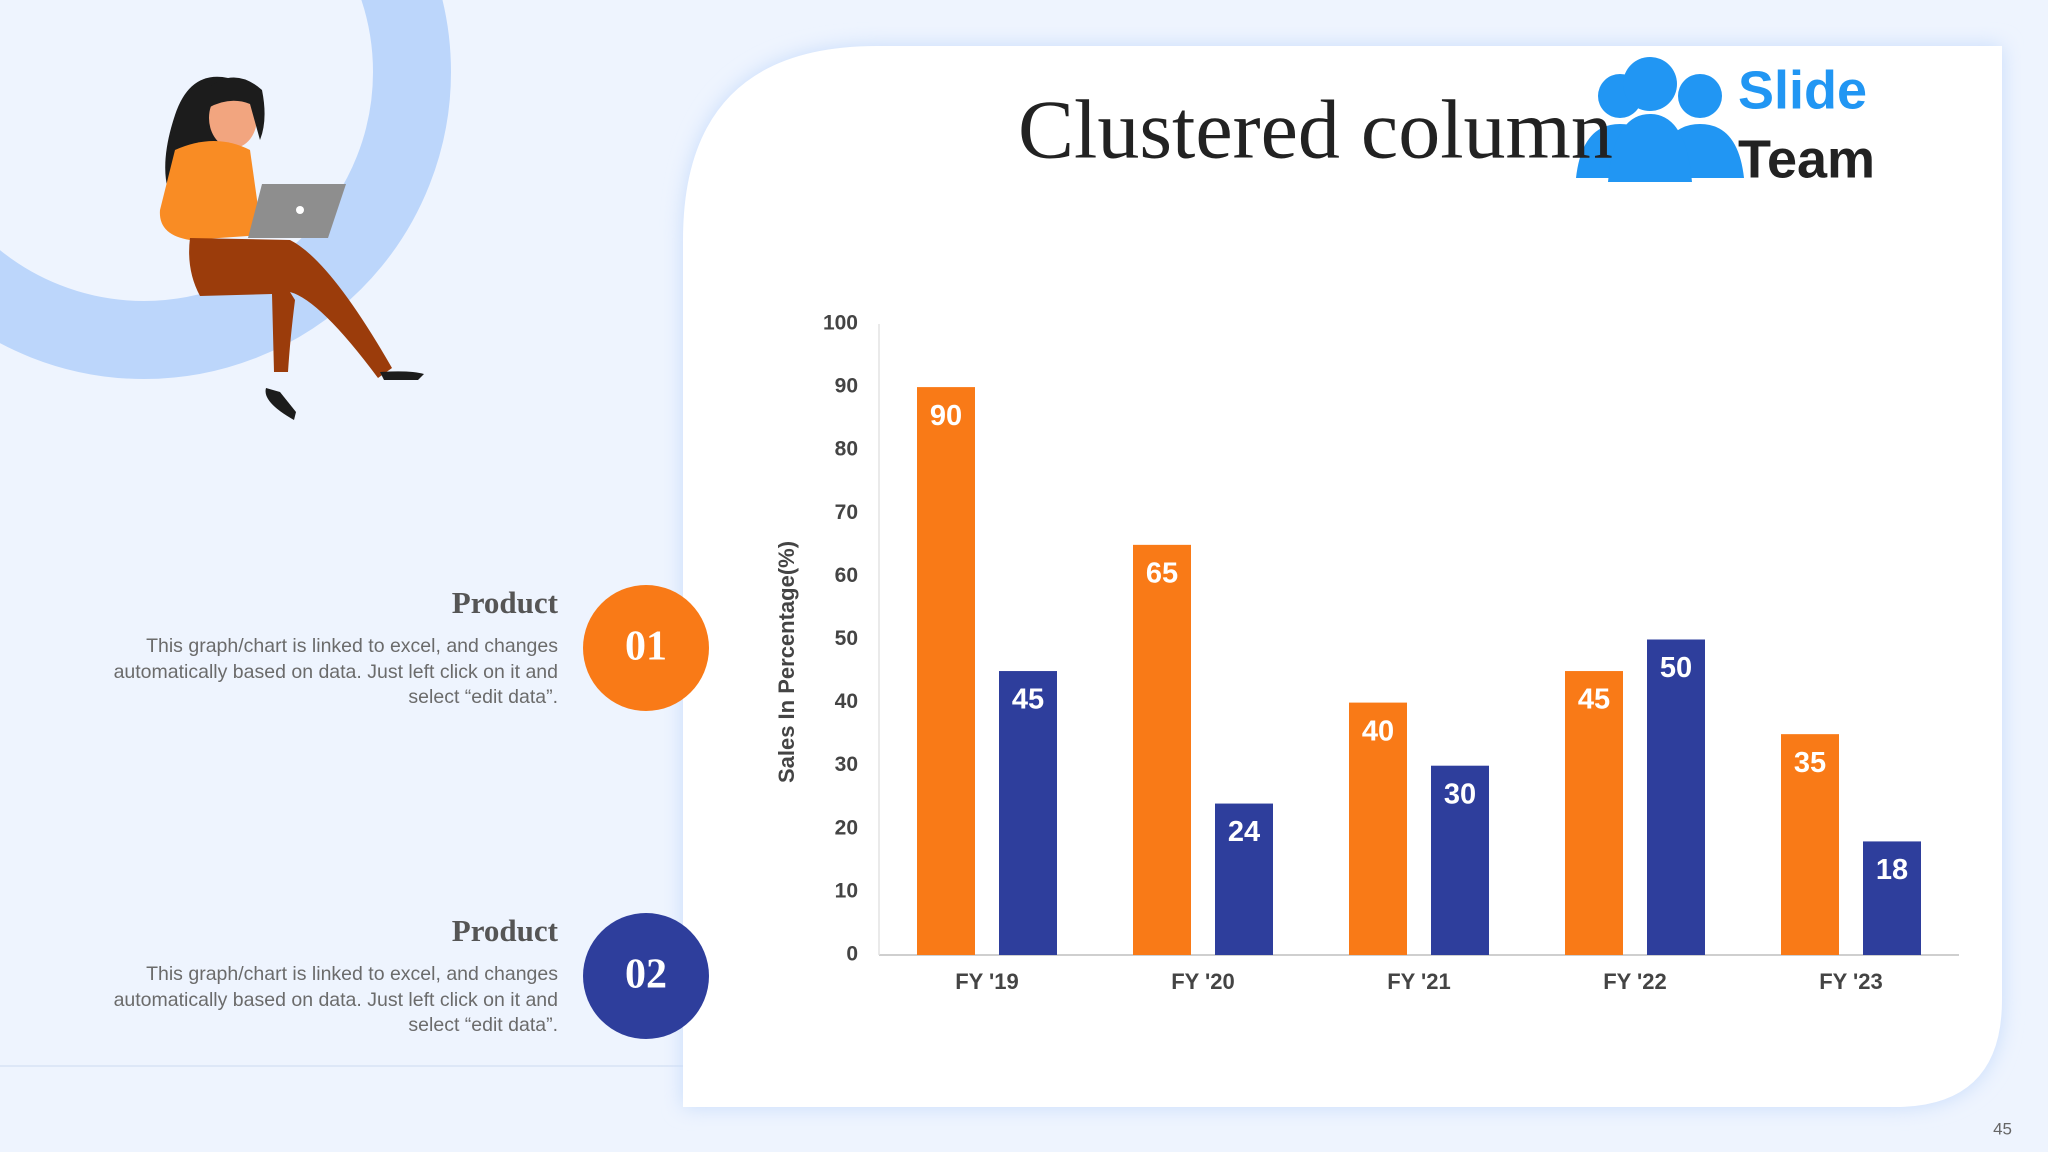 This screenshot has width=2048, height=1152. What do you see at coordinates (1378, 731) in the screenshot?
I see `data-label: 40` at bounding box center [1378, 731].